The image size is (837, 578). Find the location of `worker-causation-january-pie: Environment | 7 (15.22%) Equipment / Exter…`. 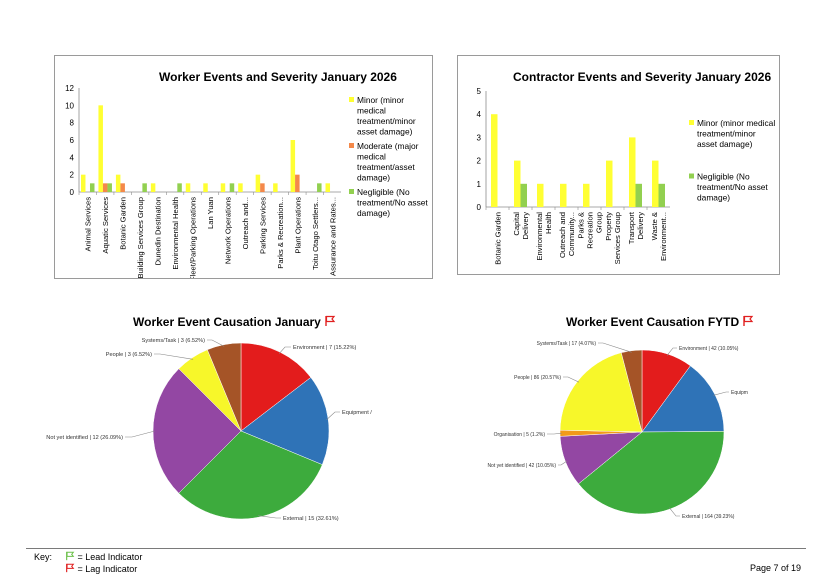

worker-causation-january-pie: Environment | 7 (15.22%) Equipment / Exter… is located at coordinates (209, 430).